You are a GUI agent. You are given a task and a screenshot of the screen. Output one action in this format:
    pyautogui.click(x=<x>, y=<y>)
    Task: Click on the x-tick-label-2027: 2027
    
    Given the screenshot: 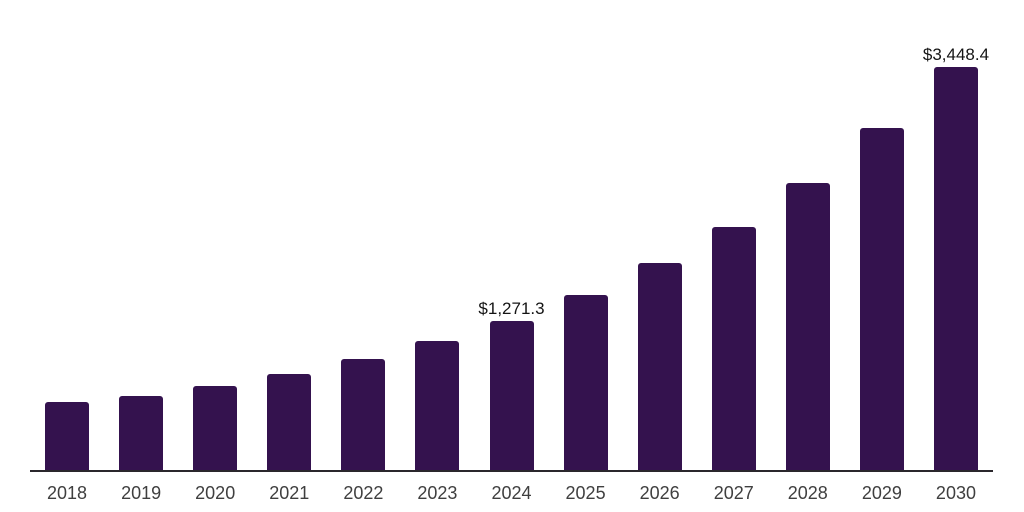 What is the action you would take?
    pyautogui.click(x=733, y=493)
    